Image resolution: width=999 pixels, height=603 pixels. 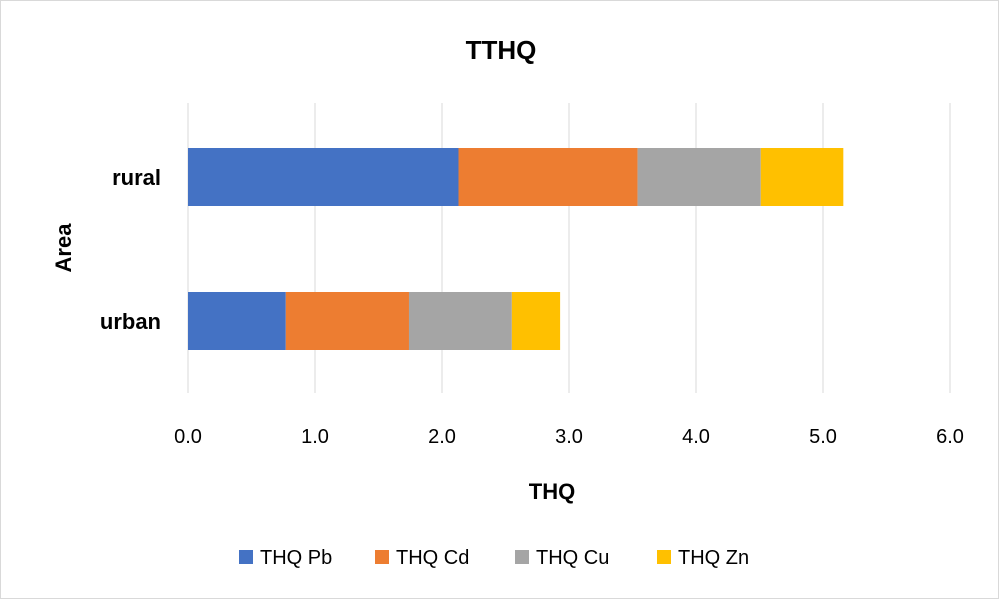 I want to click on category-labels: rural urban, so click(x=130, y=249).